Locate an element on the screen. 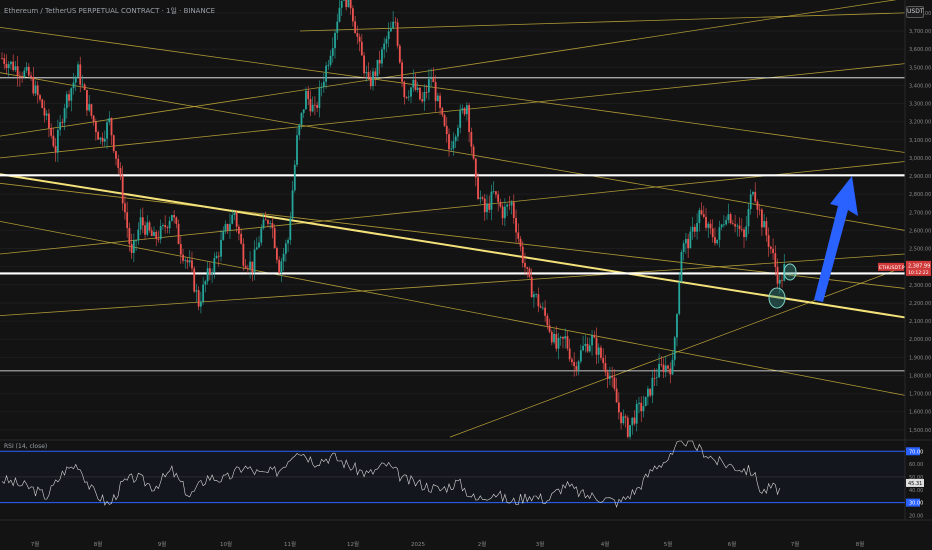 The height and width of the screenshot is (550, 932). price-tick-label: 2,600.00 is located at coordinates (920, 231).